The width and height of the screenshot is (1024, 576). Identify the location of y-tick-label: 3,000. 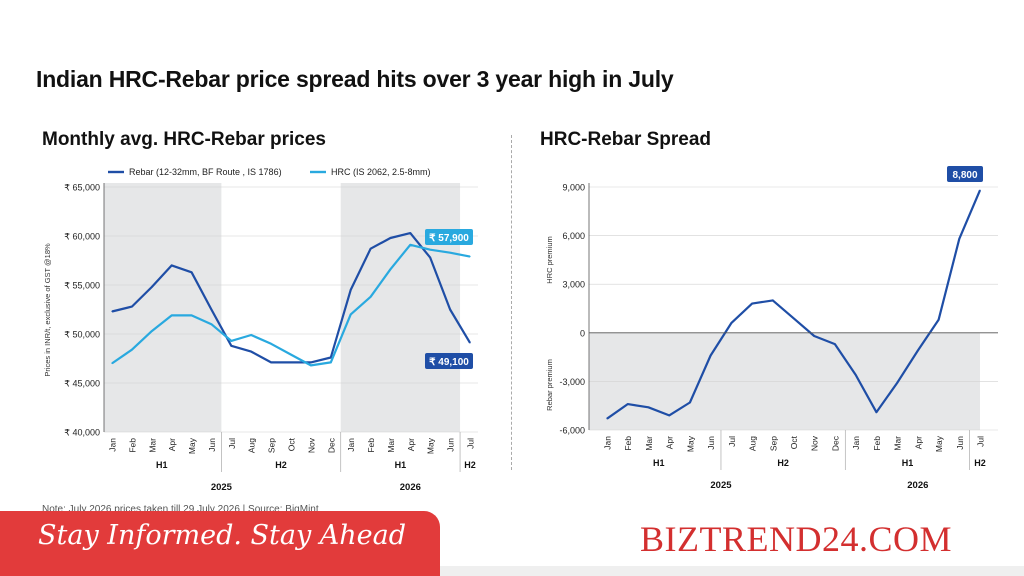
(573, 285).